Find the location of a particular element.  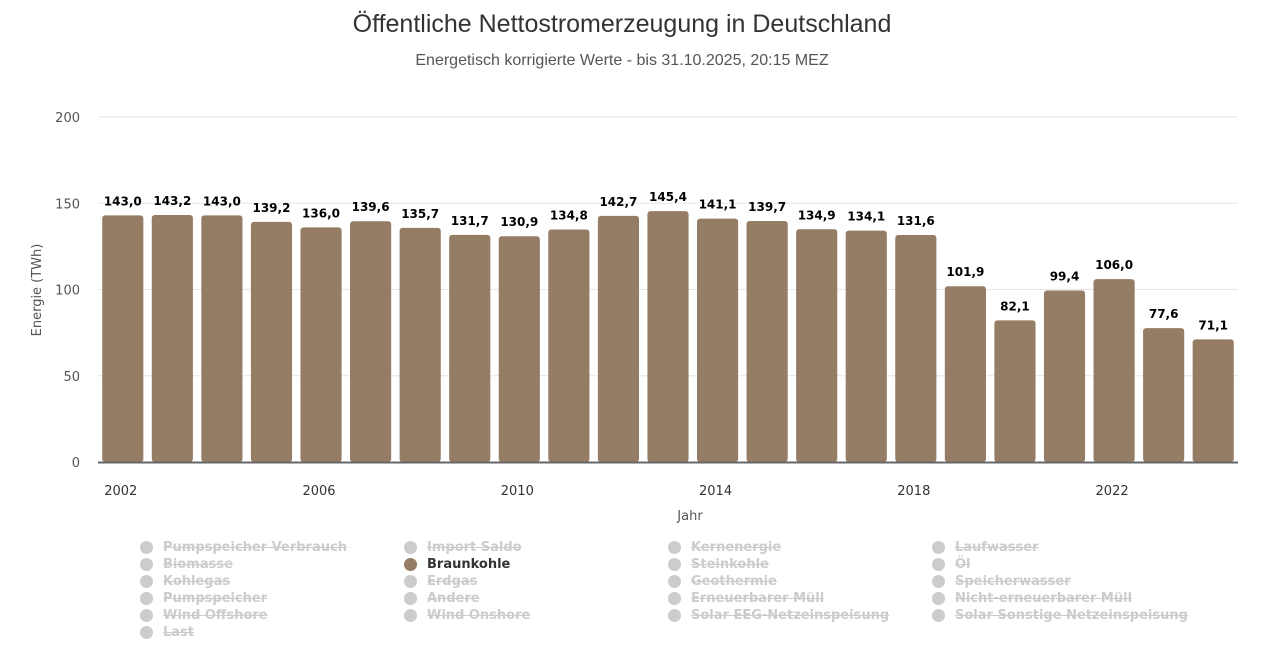

legend-label: Wind Onshore is located at coordinates (479, 615).